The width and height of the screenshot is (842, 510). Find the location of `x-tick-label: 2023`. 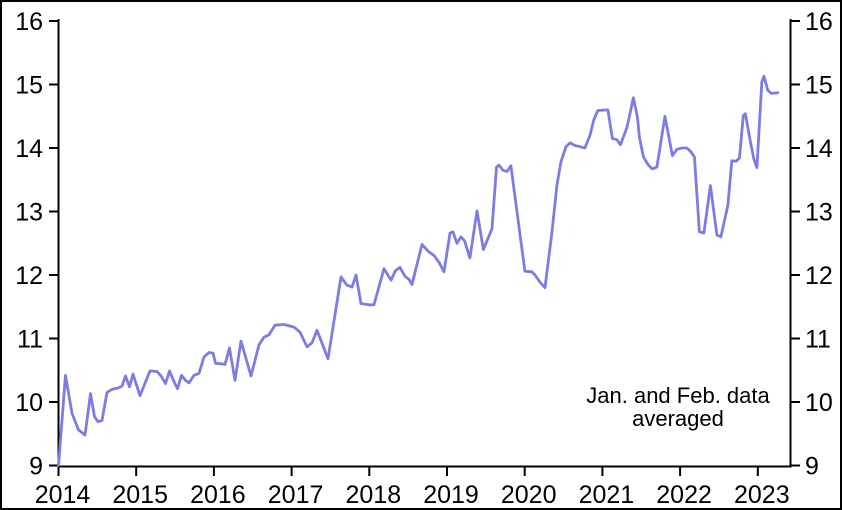

x-tick-label: 2023 is located at coordinates (762, 495).